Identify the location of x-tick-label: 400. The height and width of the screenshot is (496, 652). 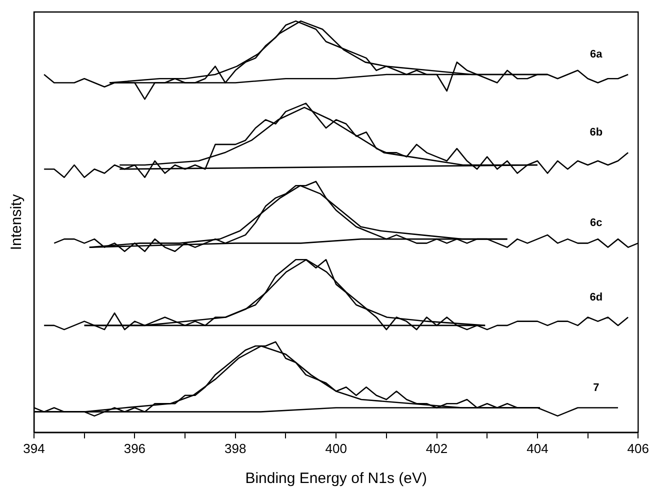
(336, 448).